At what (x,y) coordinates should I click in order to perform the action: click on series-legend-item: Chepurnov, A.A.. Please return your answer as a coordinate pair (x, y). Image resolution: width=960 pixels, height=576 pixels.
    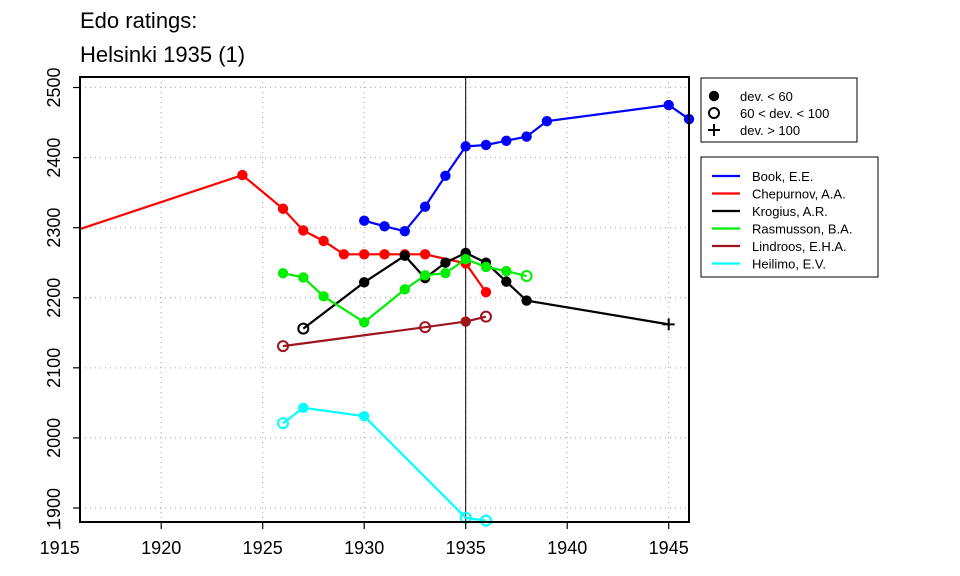
    Looking at the image, I should click on (779, 194).